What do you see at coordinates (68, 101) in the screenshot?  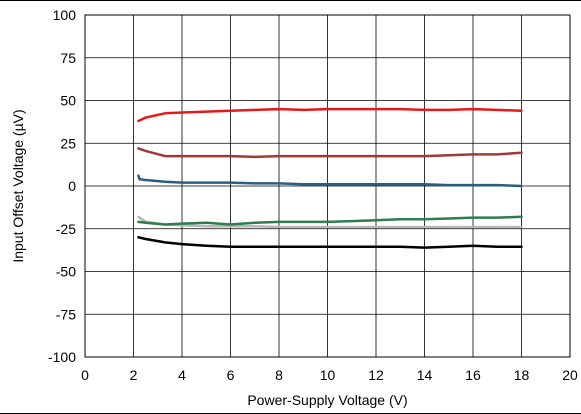 I see `y-tick-label: 50` at bounding box center [68, 101].